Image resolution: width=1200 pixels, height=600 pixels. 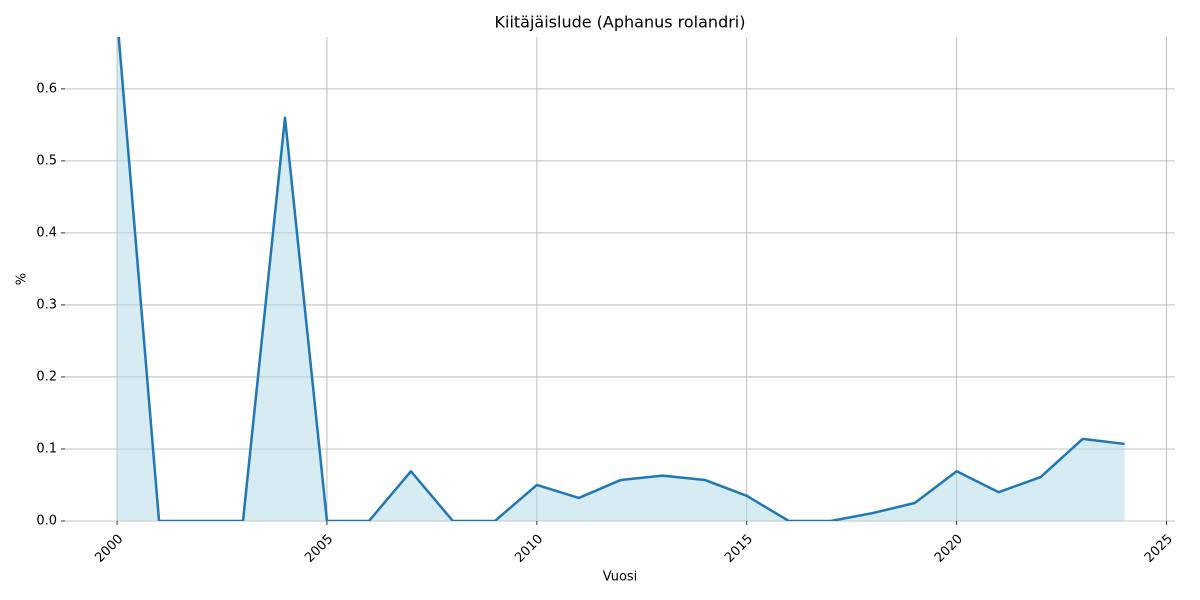 I want to click on y-tick-label: 0.1, so click(x=46, y=448).